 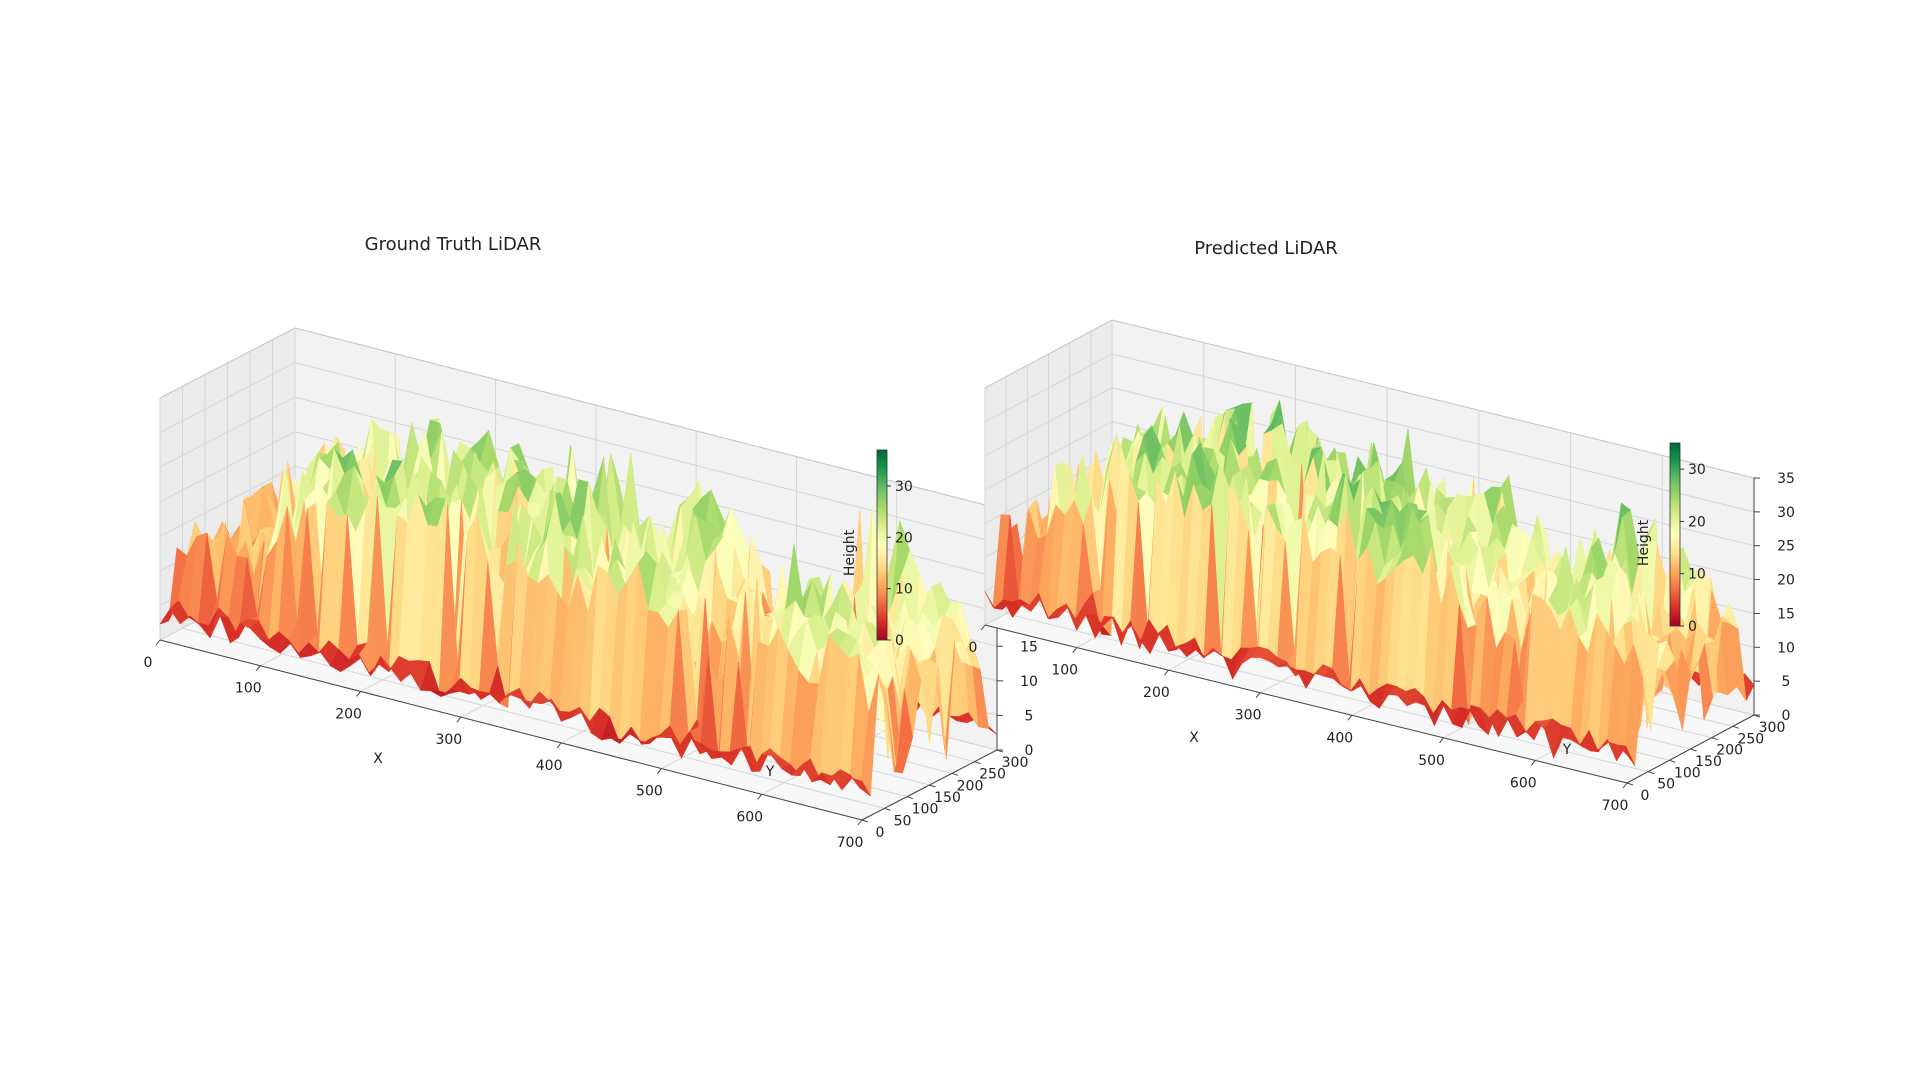 I want to click on z-tick-label: 15, so click(x=1786, y=614).